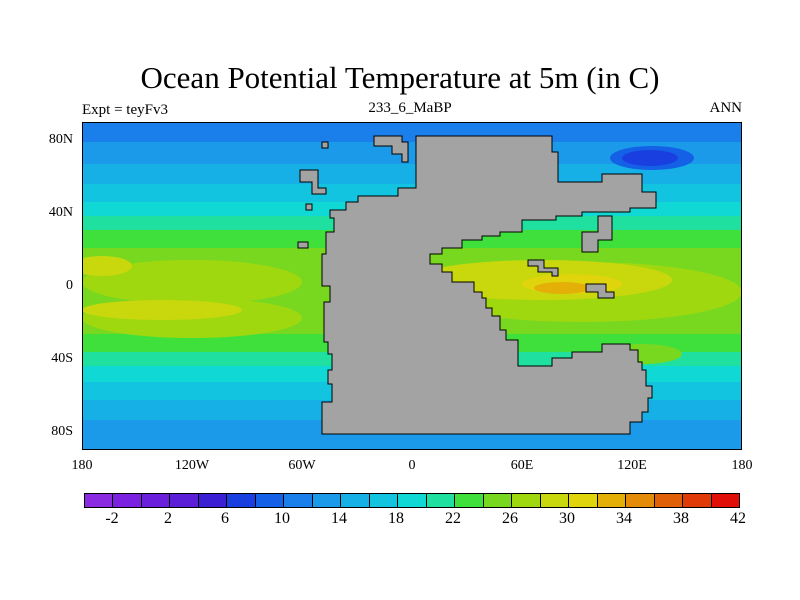  What do you see at coordinates (192, 465) in the screenshot?
I see `lon-tick-label: 120W` at bounding box center [192, 465].